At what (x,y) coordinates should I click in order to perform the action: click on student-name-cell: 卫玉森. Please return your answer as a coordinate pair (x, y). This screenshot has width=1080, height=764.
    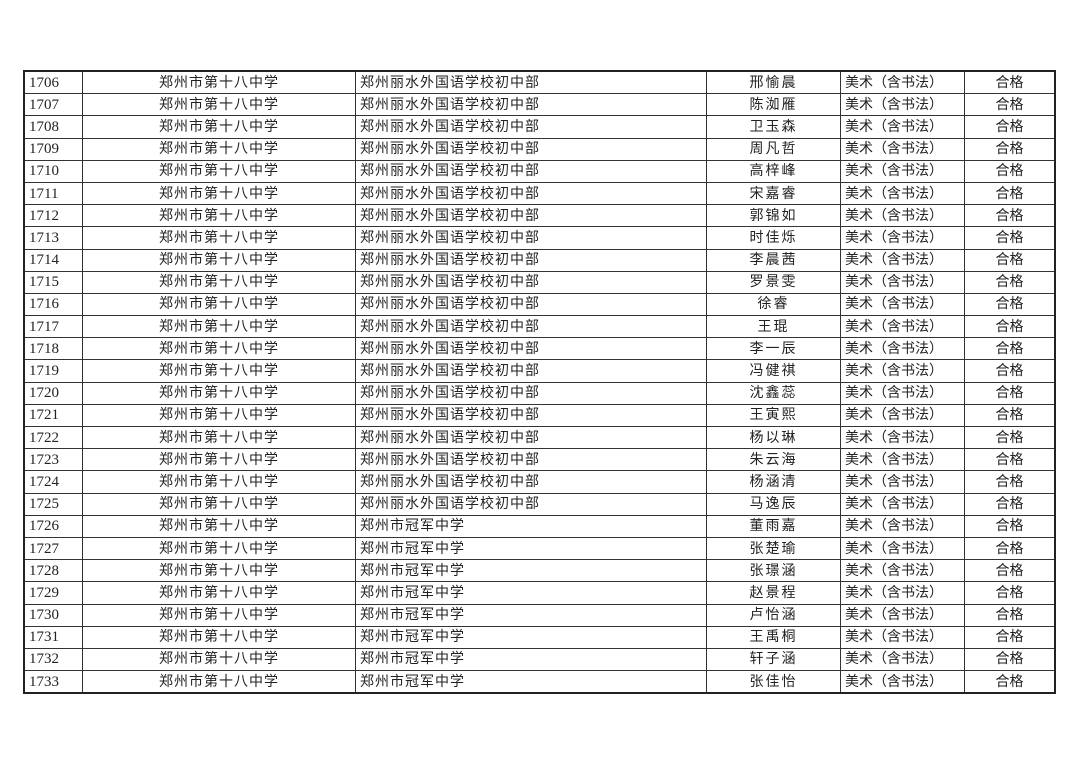
    Looking at the image, I should click on (773, 127).